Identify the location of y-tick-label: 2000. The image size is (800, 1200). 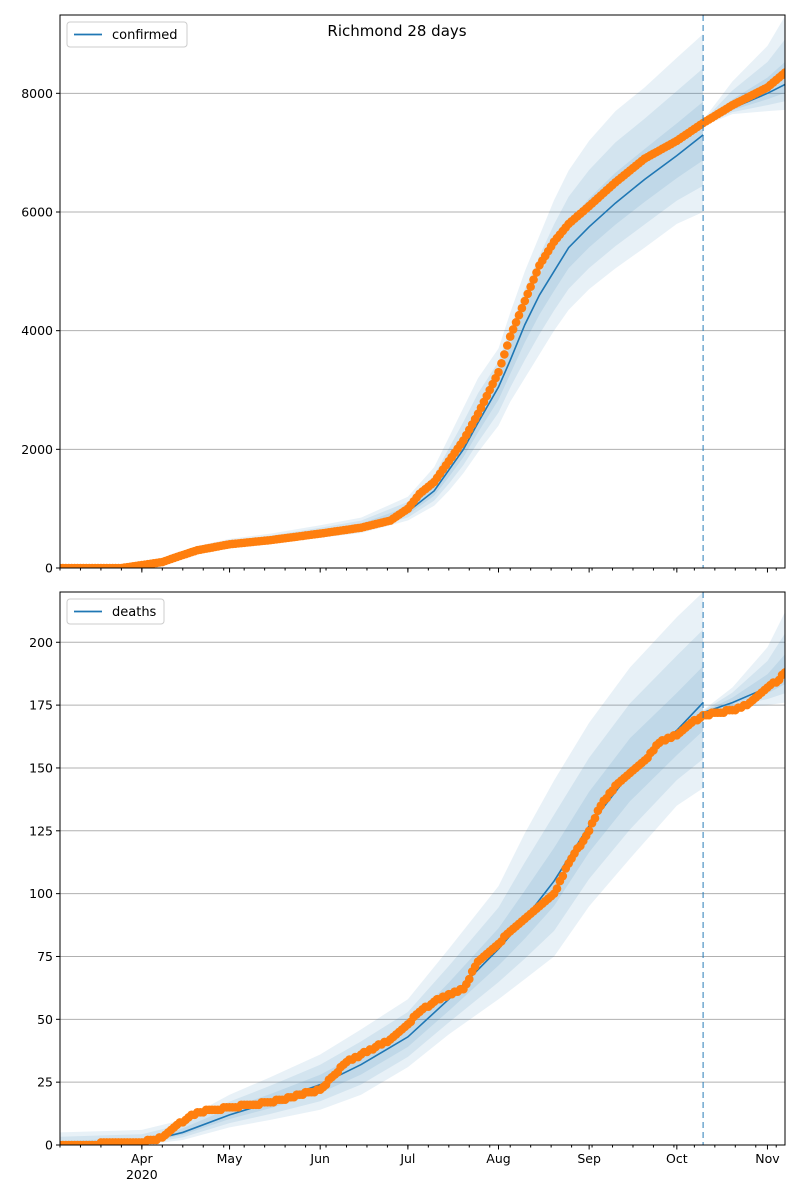
(37, 449).